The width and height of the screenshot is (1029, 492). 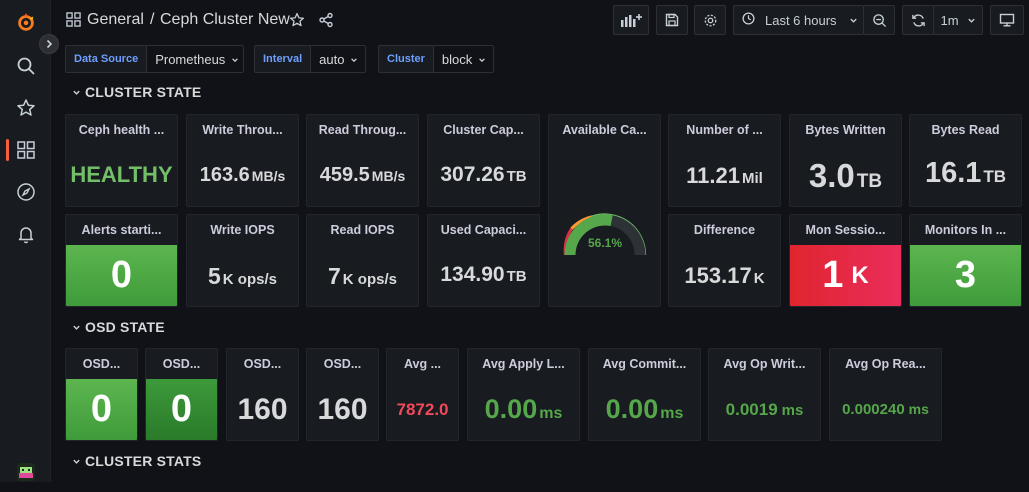 What do you see at coordinates (25, 66) in the screenshot?
I see `search-icon` at bounding box center [25, 66].